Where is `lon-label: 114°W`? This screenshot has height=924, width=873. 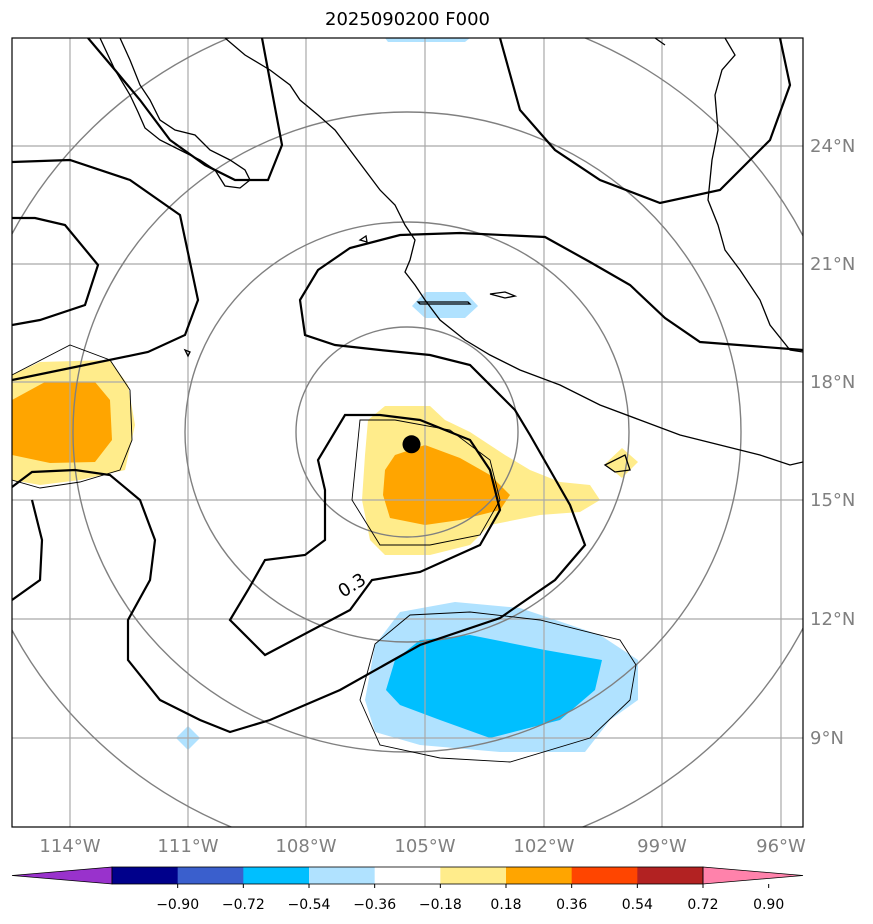 lon-label: 114°W is located at coordinates (69, 846).